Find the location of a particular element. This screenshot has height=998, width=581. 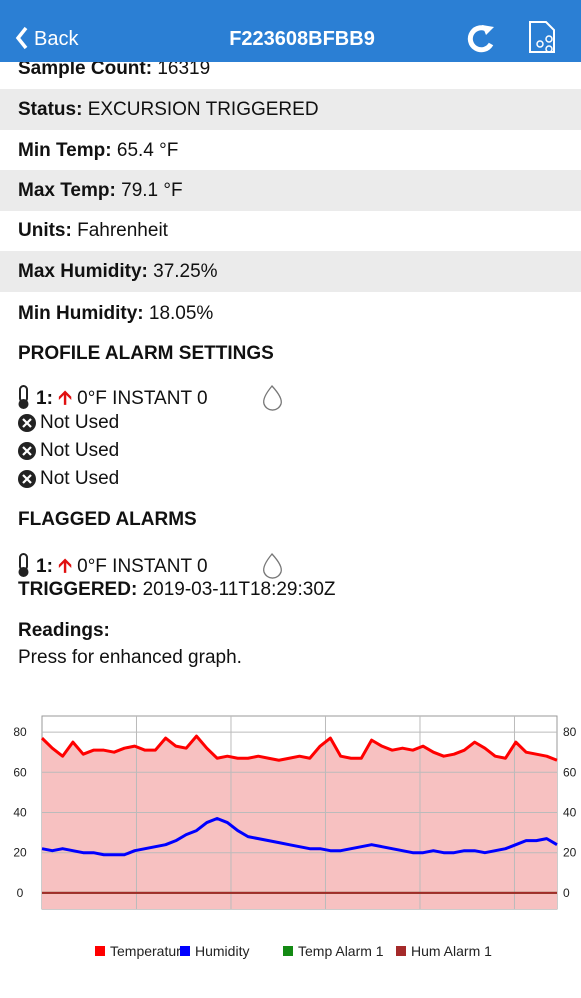

y2-tick-label: 80 is located at coordinates (570, 732).